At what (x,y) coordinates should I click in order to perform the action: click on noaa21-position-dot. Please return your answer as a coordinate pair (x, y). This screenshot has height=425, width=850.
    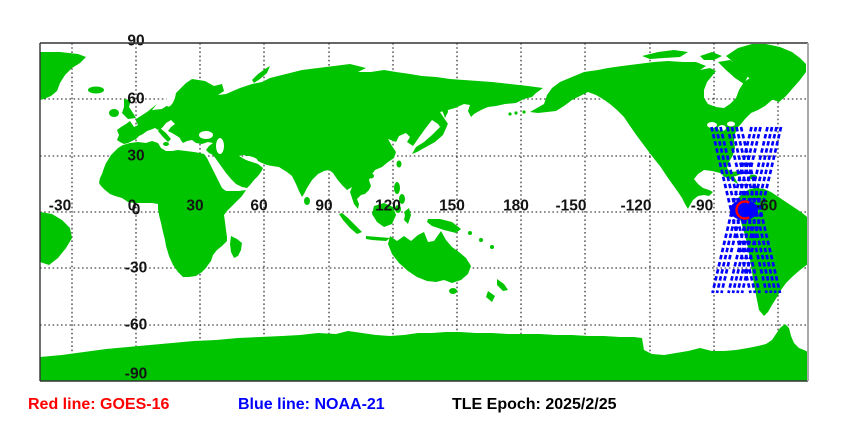
    Looking at the image, I should click on (744, 210).